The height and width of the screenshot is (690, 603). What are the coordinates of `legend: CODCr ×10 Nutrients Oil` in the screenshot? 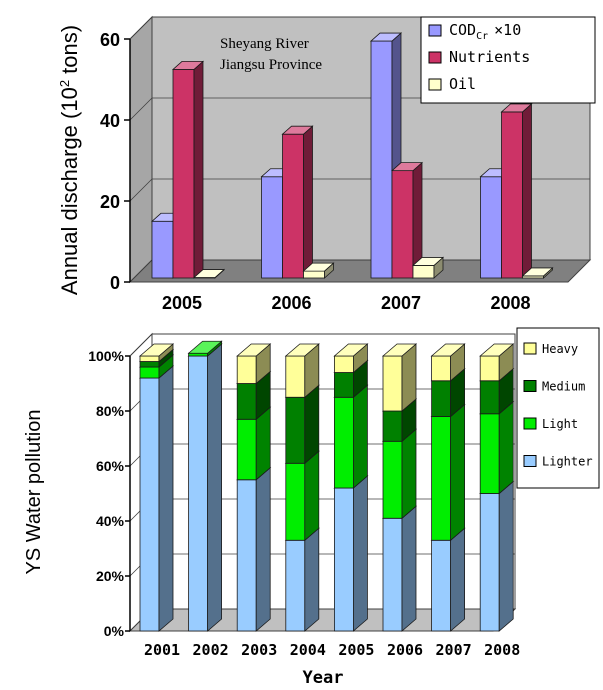 It's located at (508, 60).